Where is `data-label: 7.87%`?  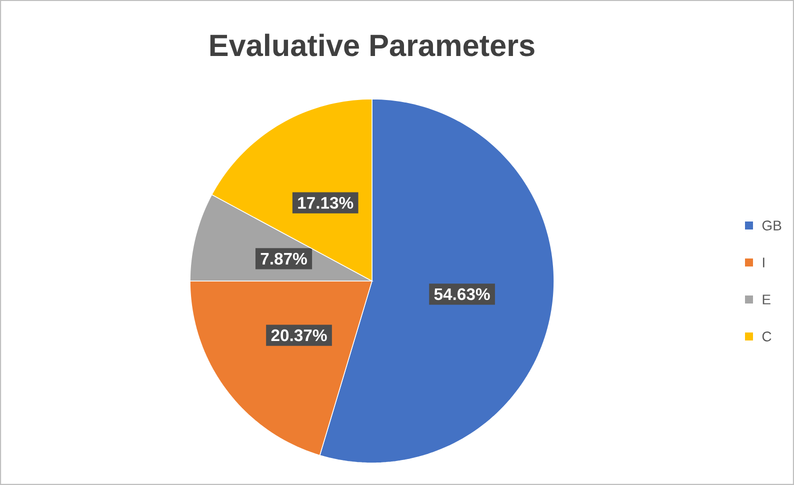
data-label: 7.87% is located at coordinates (283, 258).